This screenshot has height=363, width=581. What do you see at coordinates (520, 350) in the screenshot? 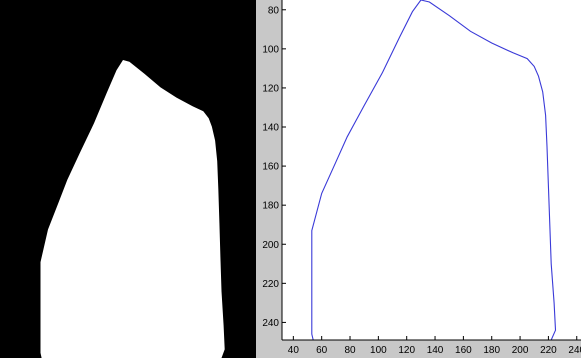
I see `x-tick-label: 200` at bounding box center [520, 350].